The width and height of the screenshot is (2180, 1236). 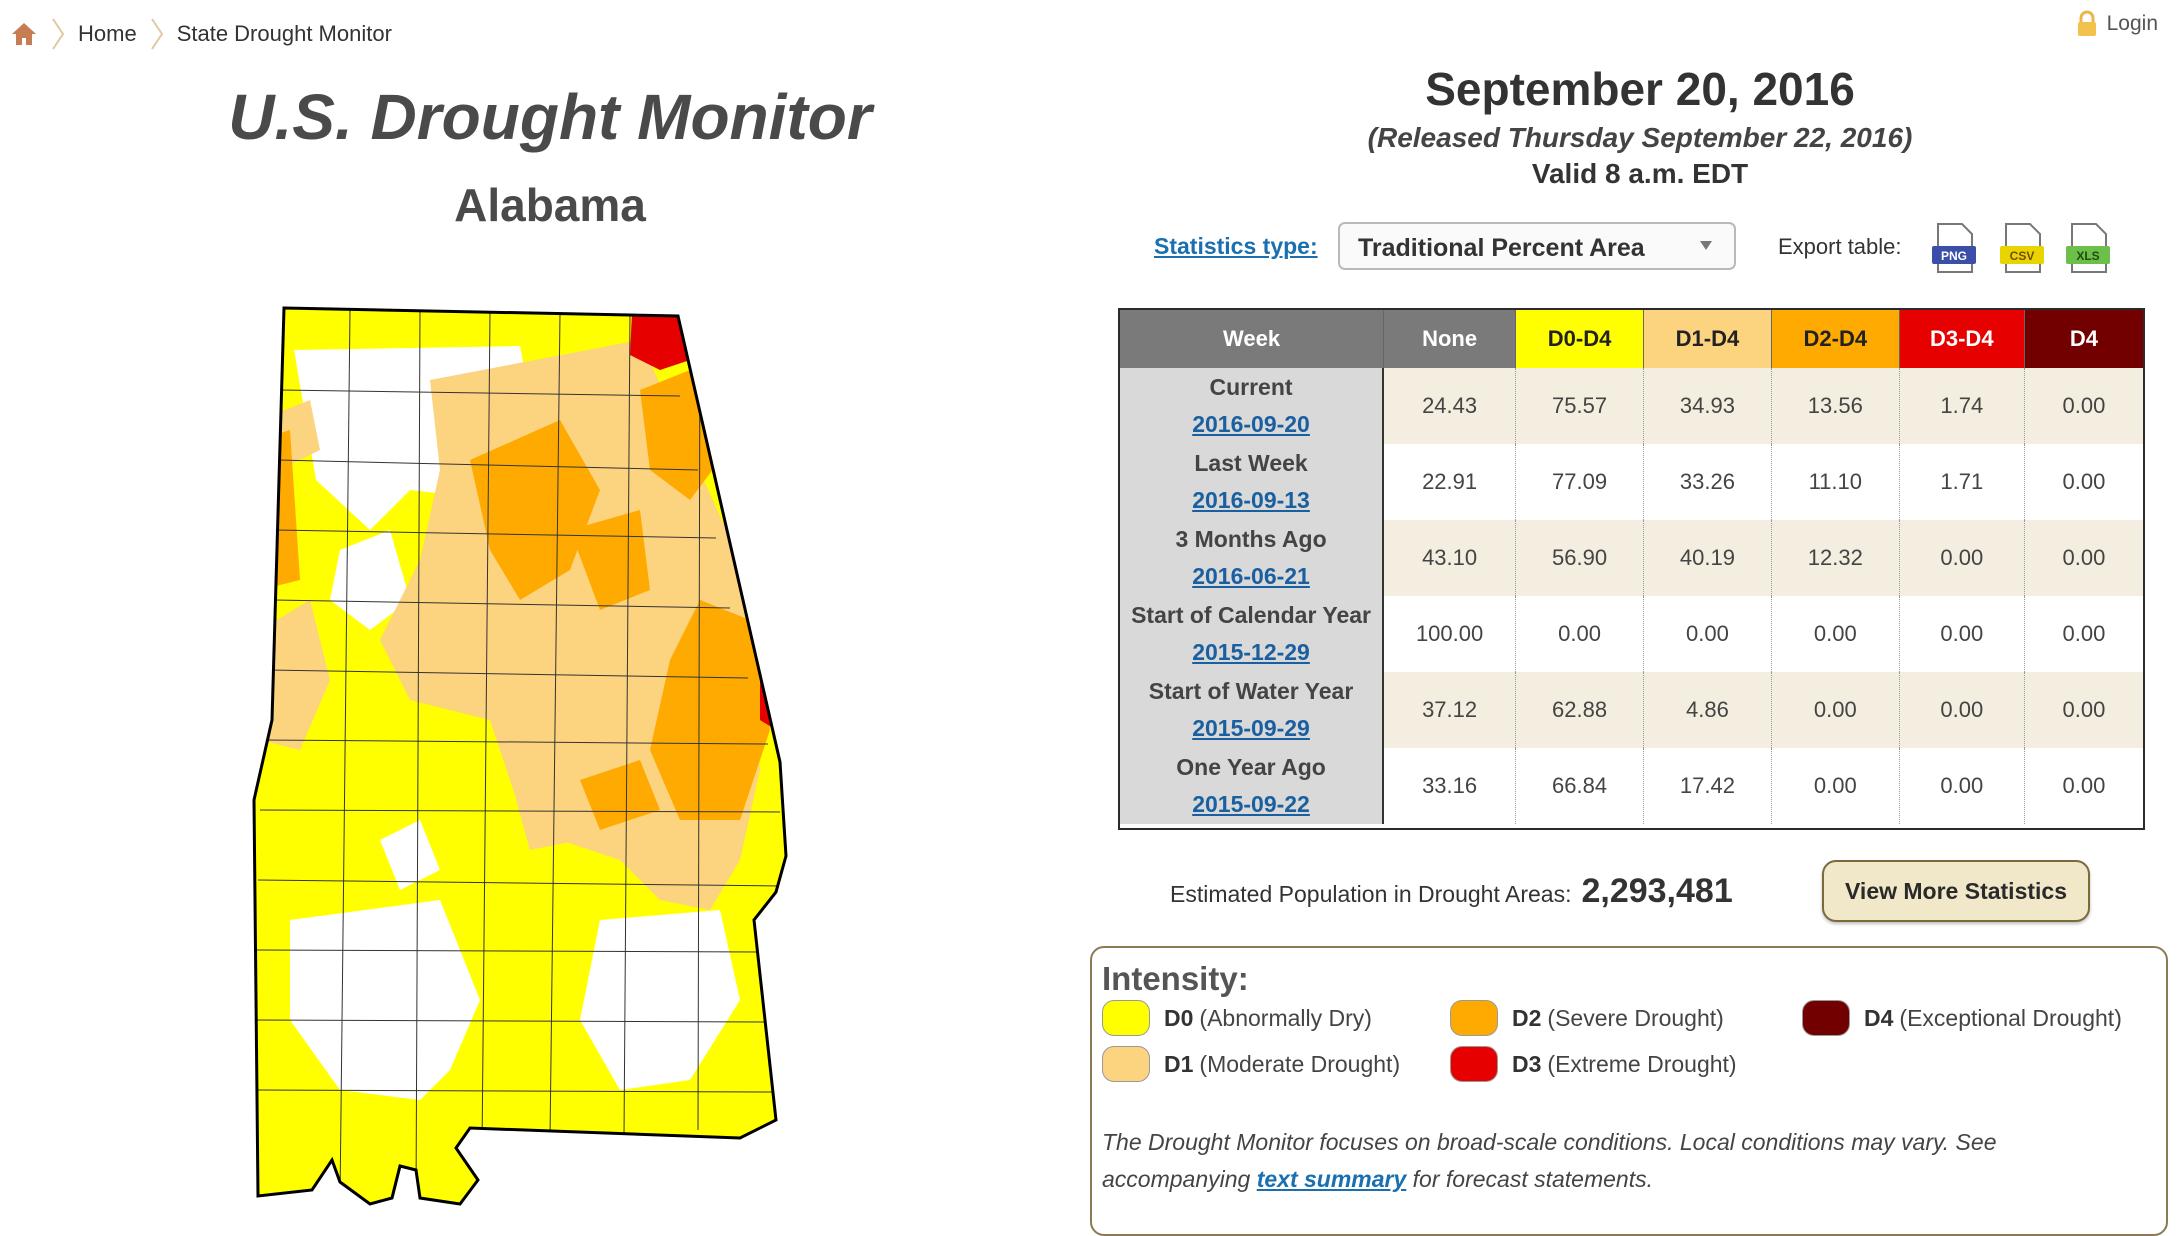 What do you see at coordinates (1580, 710) in the screenshot?
I see `table-cell: 62.88` at bounding box center [1580, 710].